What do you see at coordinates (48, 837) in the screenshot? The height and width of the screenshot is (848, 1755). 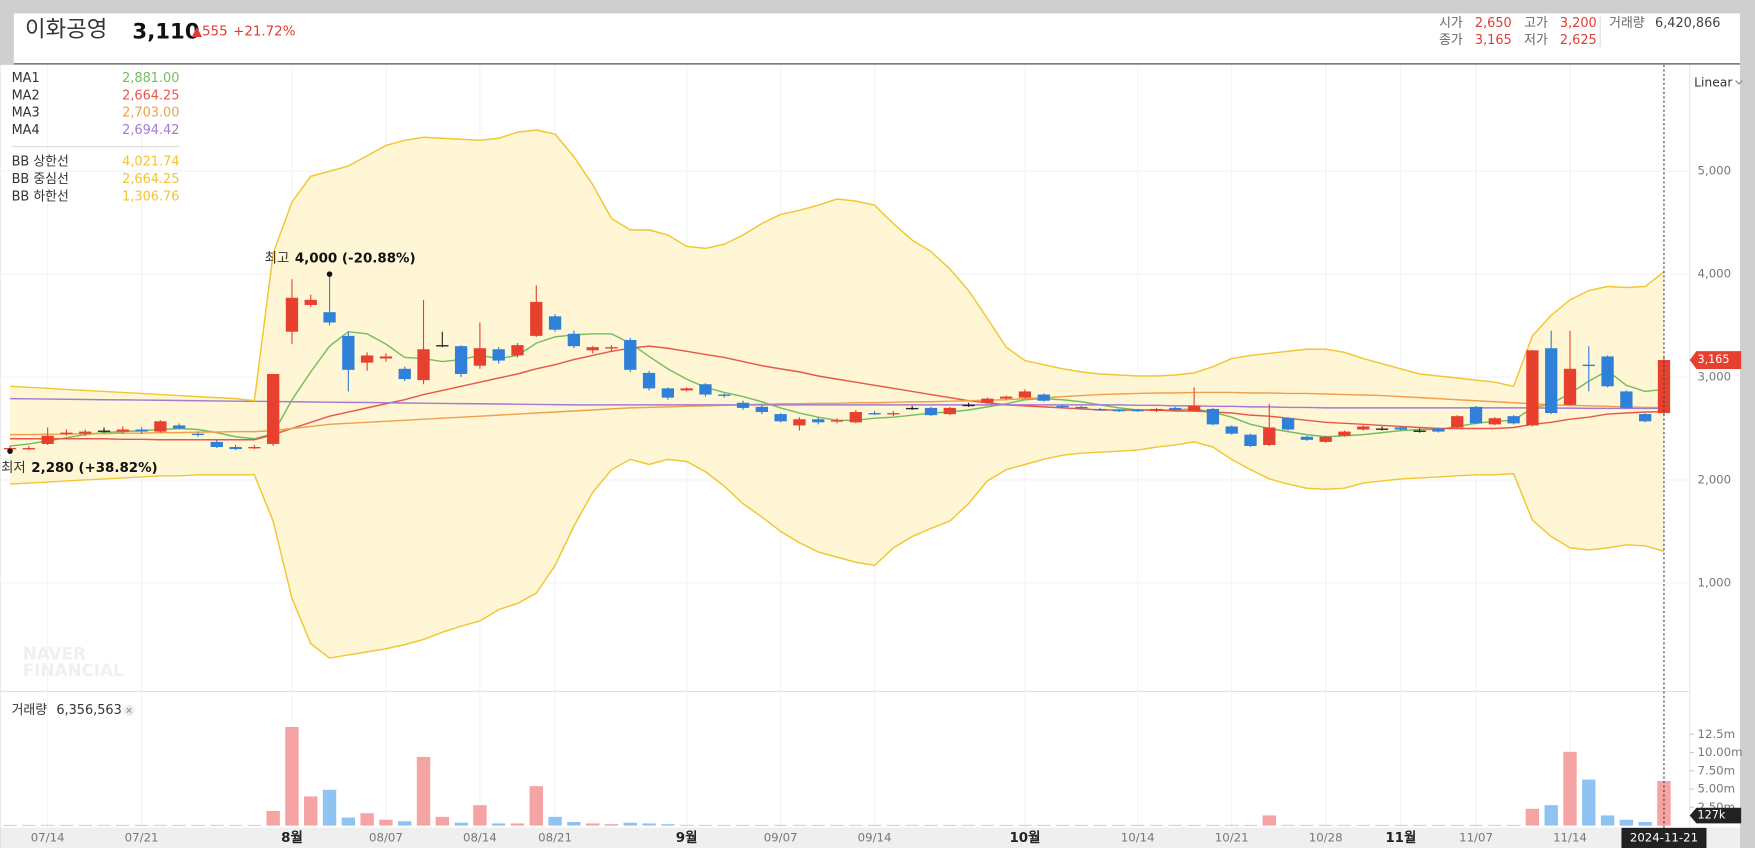 I see `x-tick-label: 07/14` at bounding box center [48, 837].